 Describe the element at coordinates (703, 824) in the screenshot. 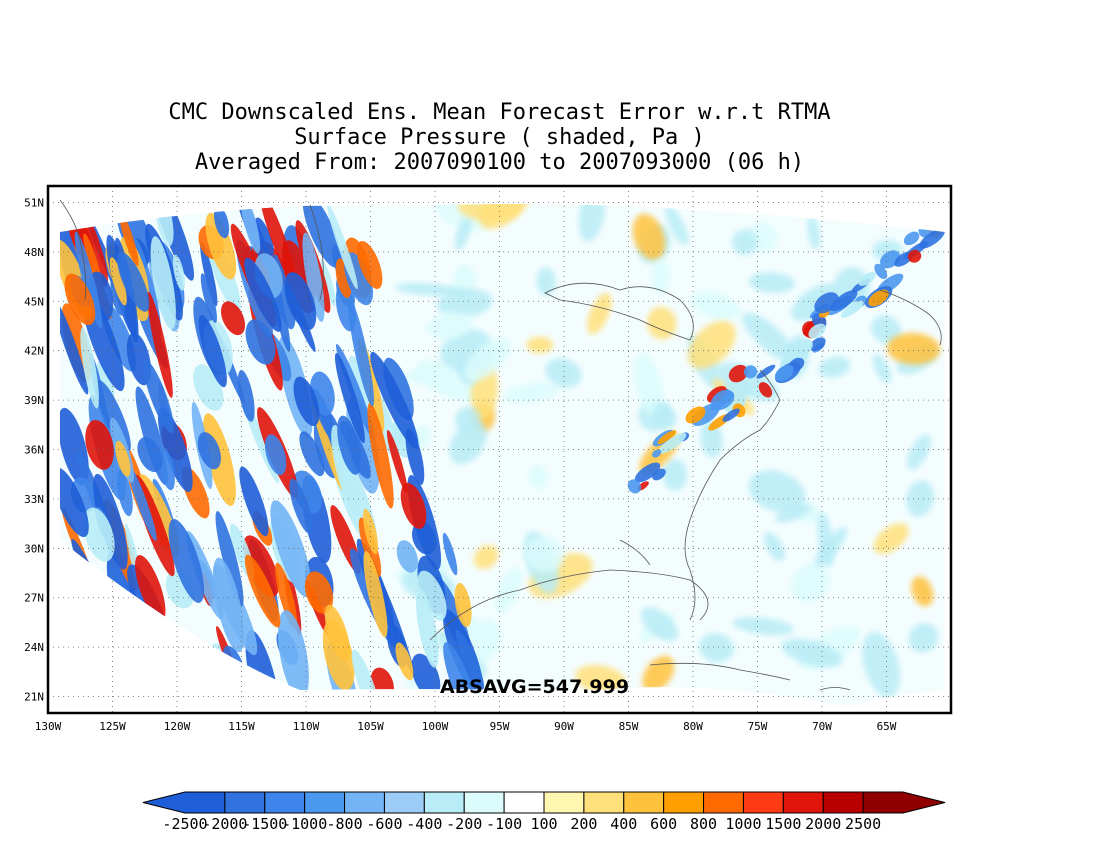

I see `colorbar-label: 800` at that location.